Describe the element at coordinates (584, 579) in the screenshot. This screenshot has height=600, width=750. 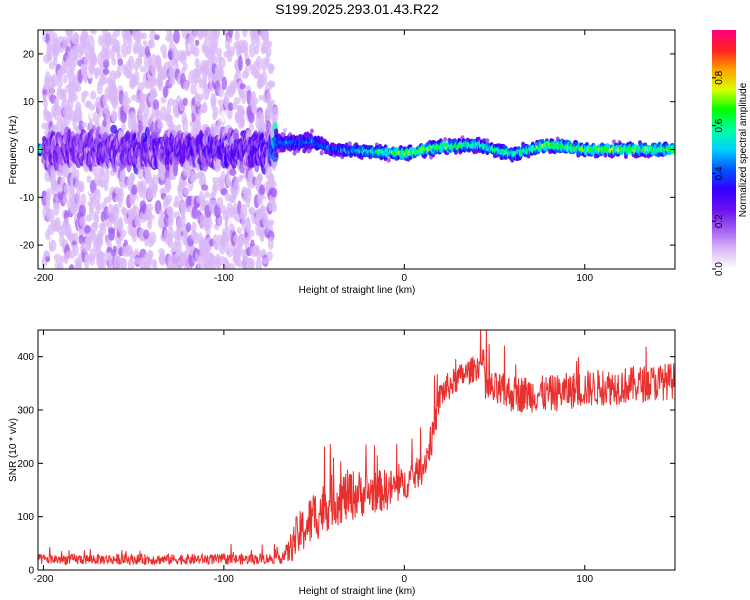
I see `x-tick-label: 100` at that location.